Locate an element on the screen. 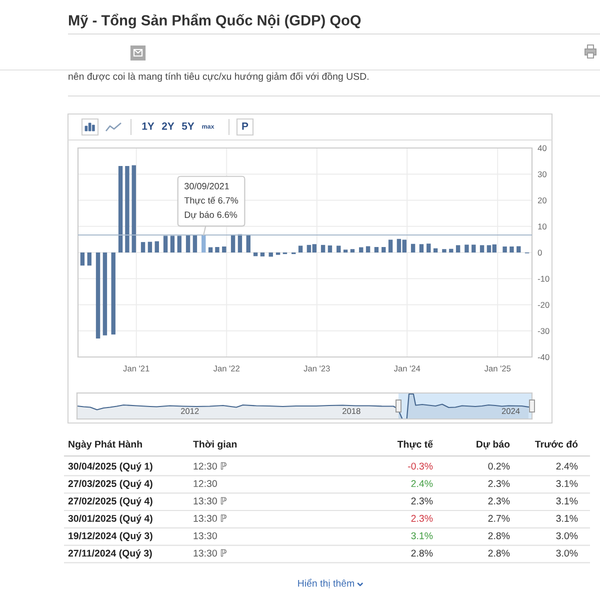 The width and height of the screenshot is (600, 600). x-tick-label: Jan '24 is located at coordinates (407, 369).